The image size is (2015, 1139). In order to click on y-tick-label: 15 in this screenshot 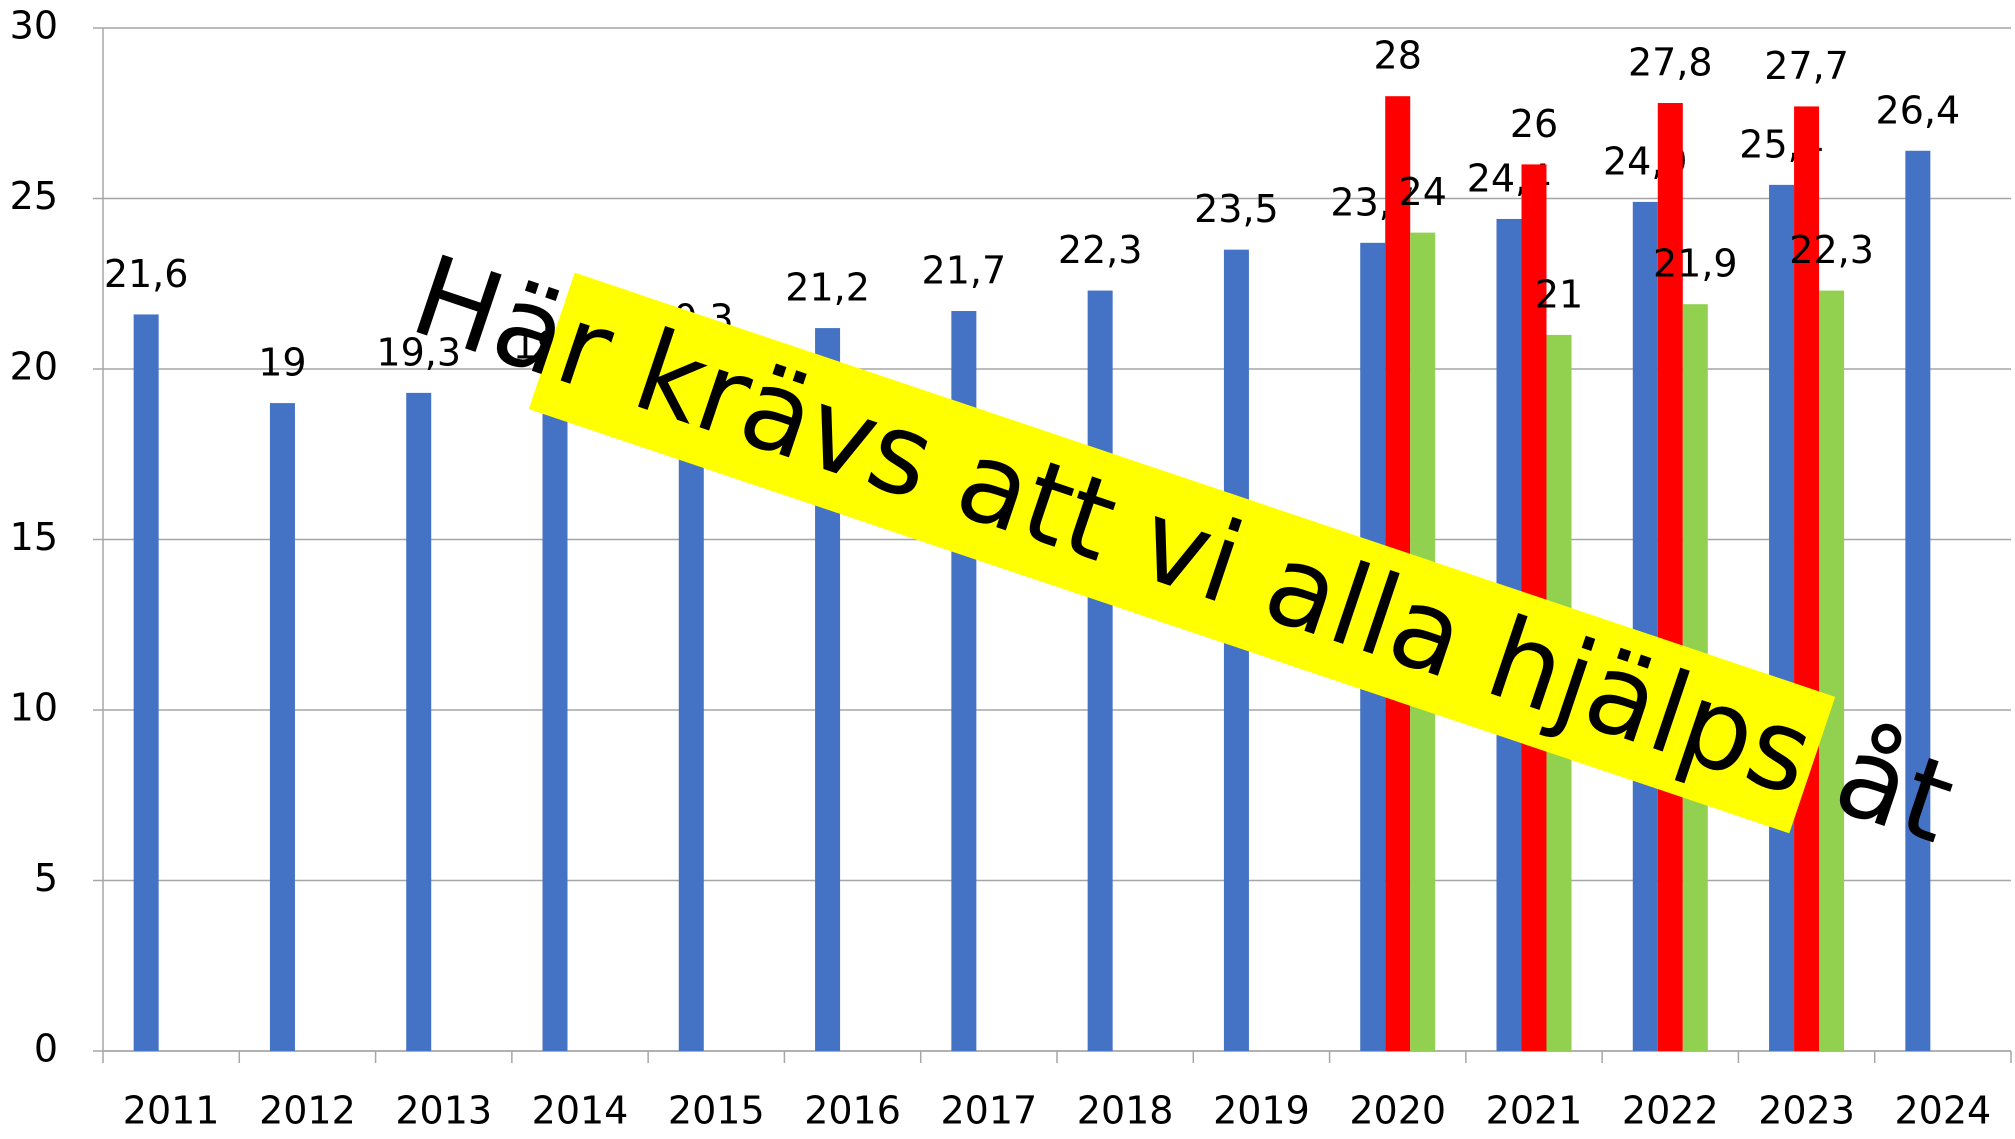, I will do `click(34, 537)`.